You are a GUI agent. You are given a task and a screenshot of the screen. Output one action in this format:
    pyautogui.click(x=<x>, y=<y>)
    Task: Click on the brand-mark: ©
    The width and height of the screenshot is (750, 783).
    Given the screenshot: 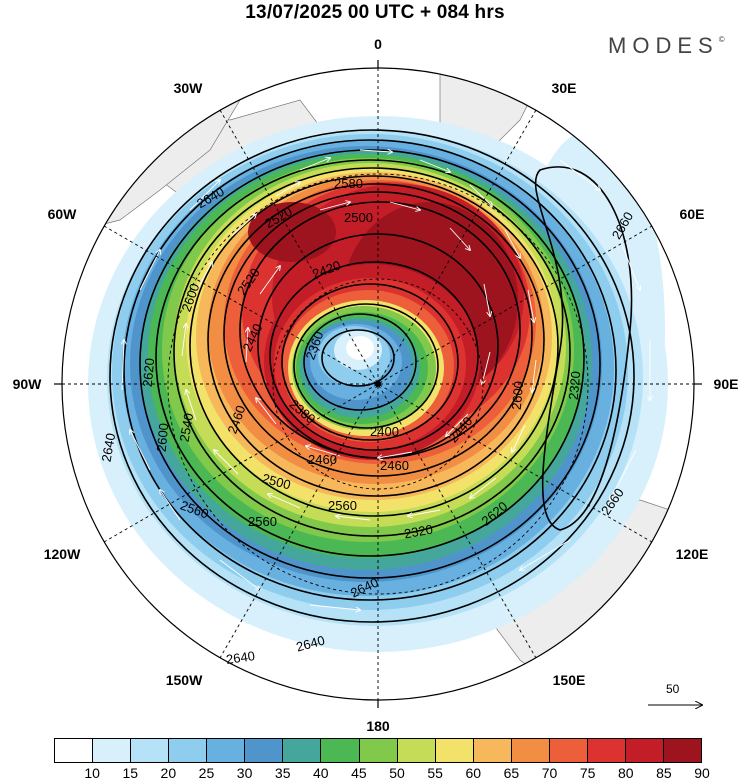 What is the action you would take?
    pyautogui.click(x=721, y=39)
    